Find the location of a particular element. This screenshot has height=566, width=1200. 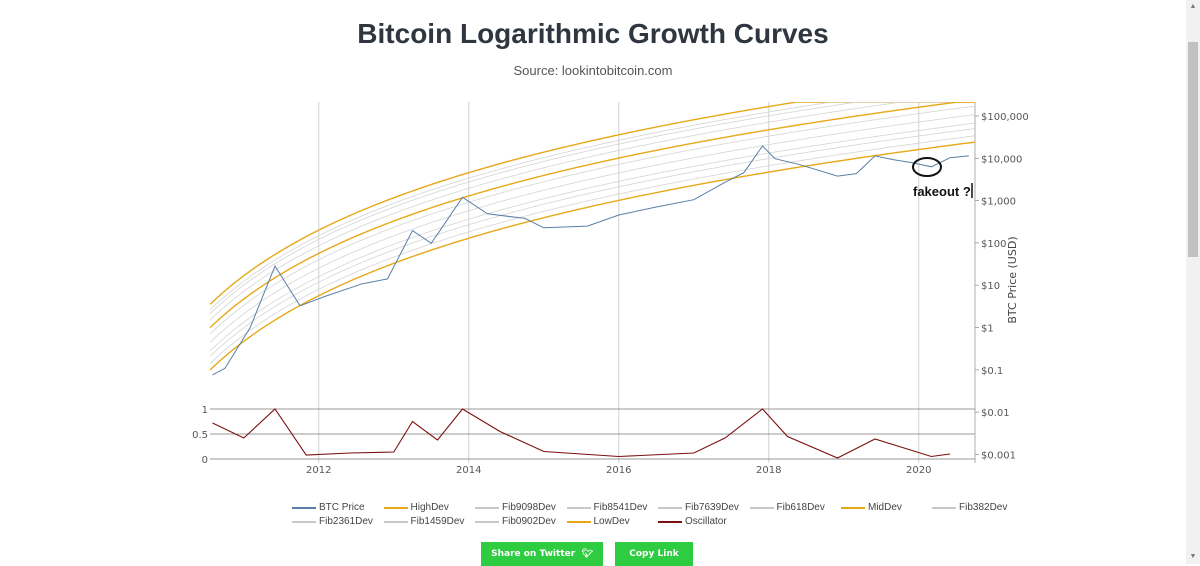

legend-label: Fib7639Dev is located at coordinates (712, 507).